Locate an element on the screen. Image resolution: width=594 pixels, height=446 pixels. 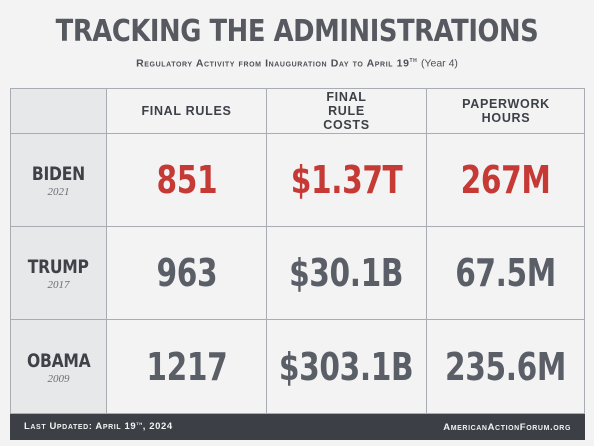
last-updated-tail: , 2024 is located at coordinates (157, 427).